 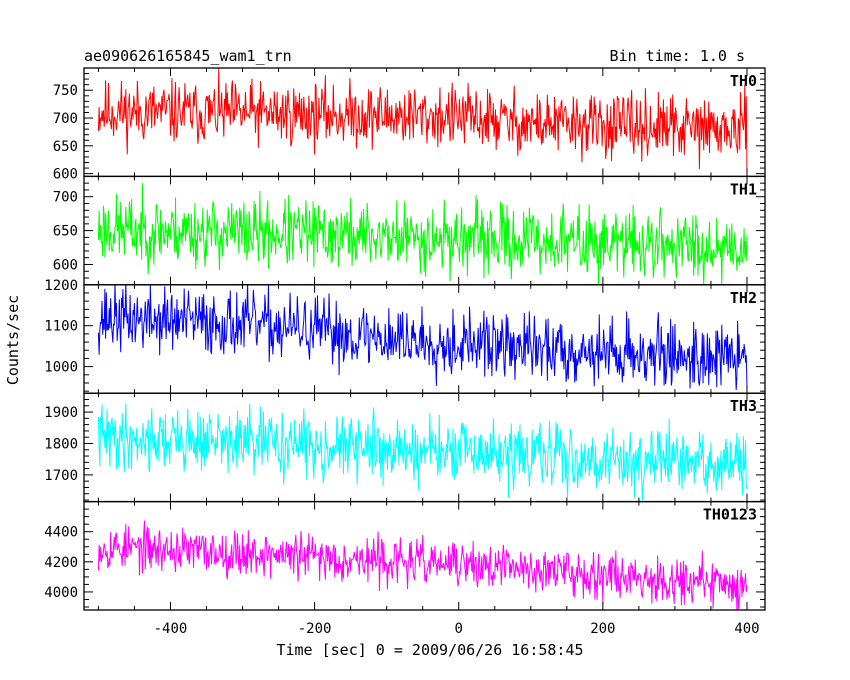 I want to click on x-tick-label: -200, so click(x=315, y=629).